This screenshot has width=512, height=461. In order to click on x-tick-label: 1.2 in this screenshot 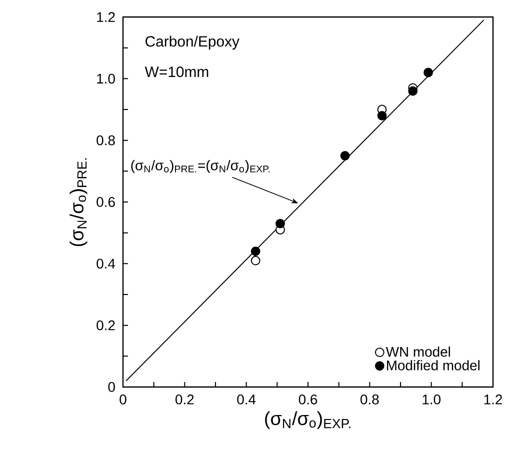, I will do `click(493, 399)`.